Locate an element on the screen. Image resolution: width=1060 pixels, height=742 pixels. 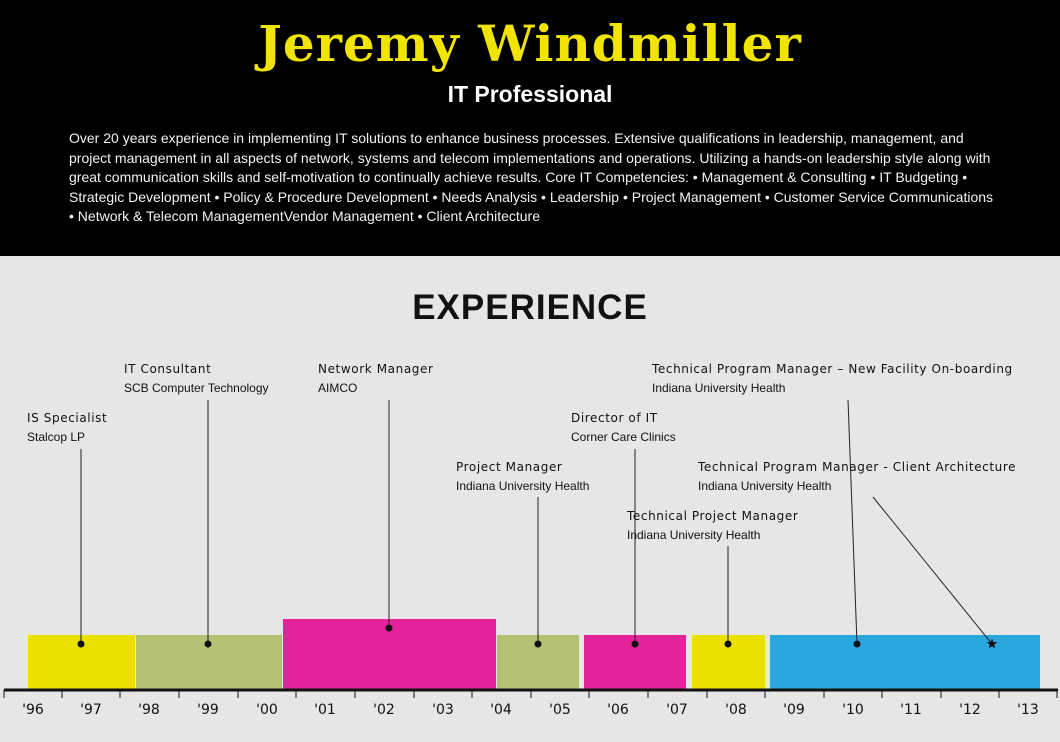
year-label: '02 is located at coordinates (384, 710).